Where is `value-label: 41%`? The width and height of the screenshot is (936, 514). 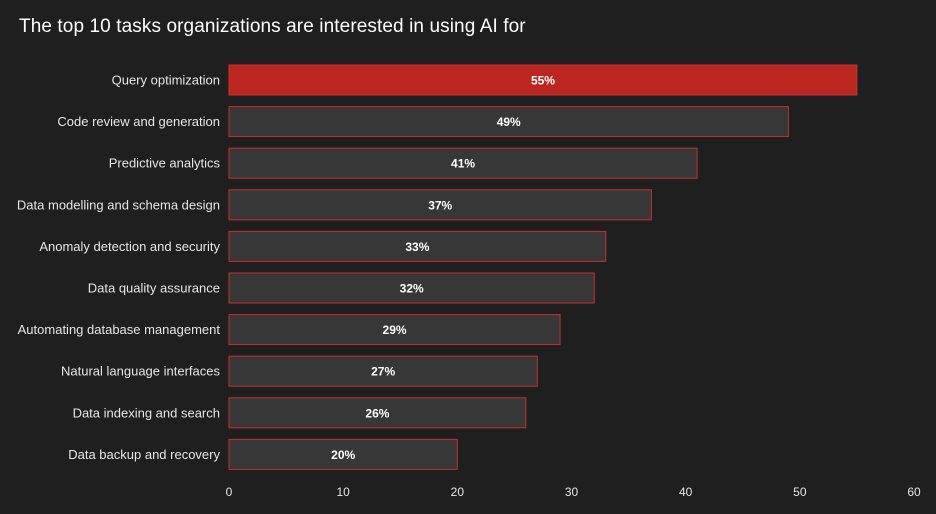 value-label: 41% is located at coordinates (463, 164).